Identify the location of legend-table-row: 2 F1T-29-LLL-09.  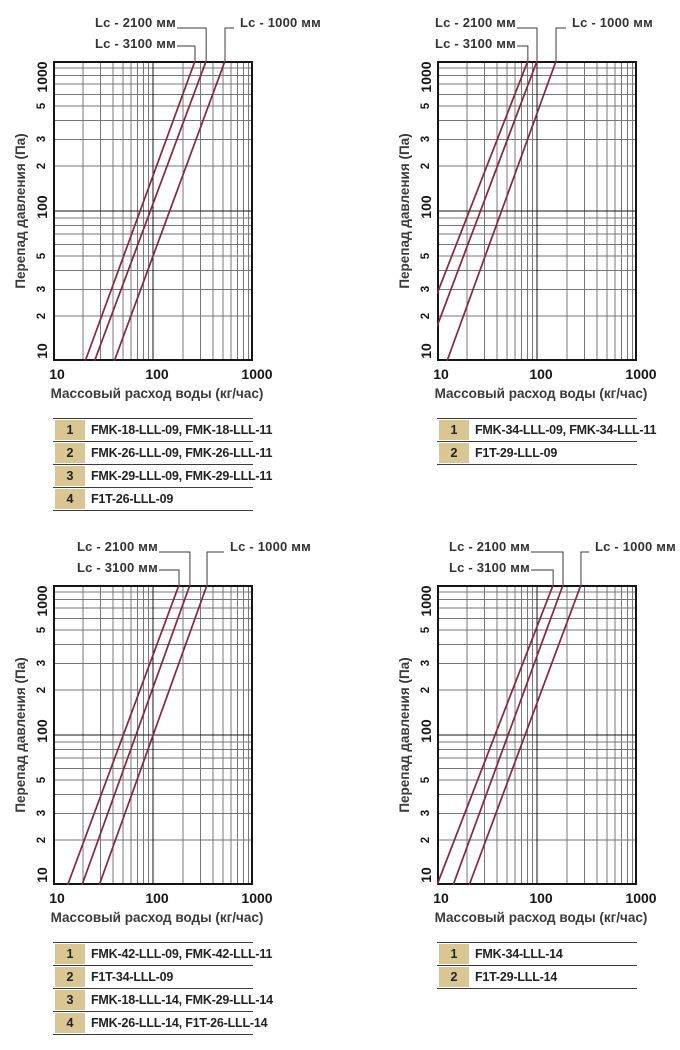
(537, 453).